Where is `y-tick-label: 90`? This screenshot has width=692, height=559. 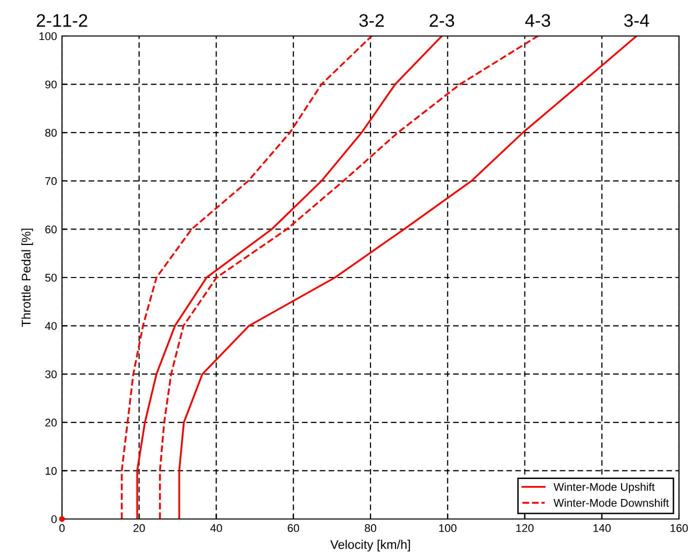
y-tick-label: 90 is located at coordinates (51, 84).